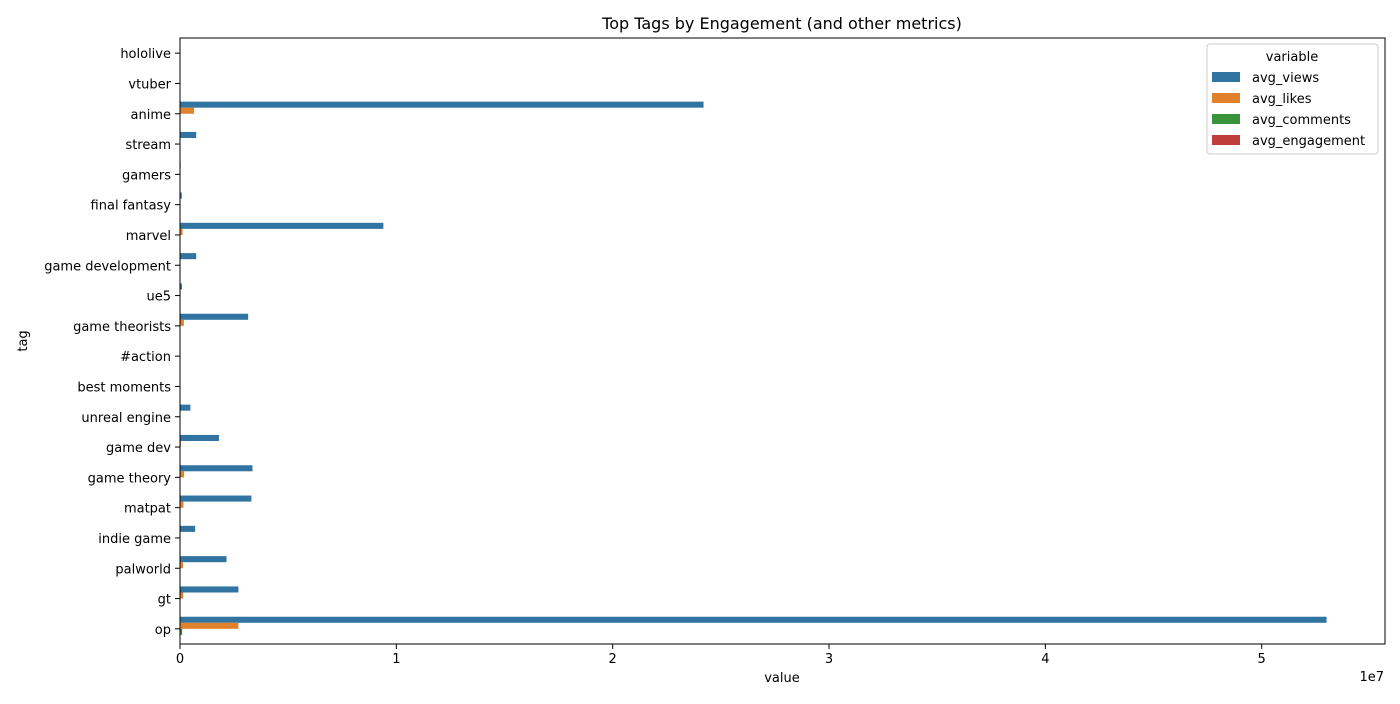 Image resolution: width=1400 pixels, height=704 pixels. I want to click on y-tick-label-8: ue5, so click(158, 297).